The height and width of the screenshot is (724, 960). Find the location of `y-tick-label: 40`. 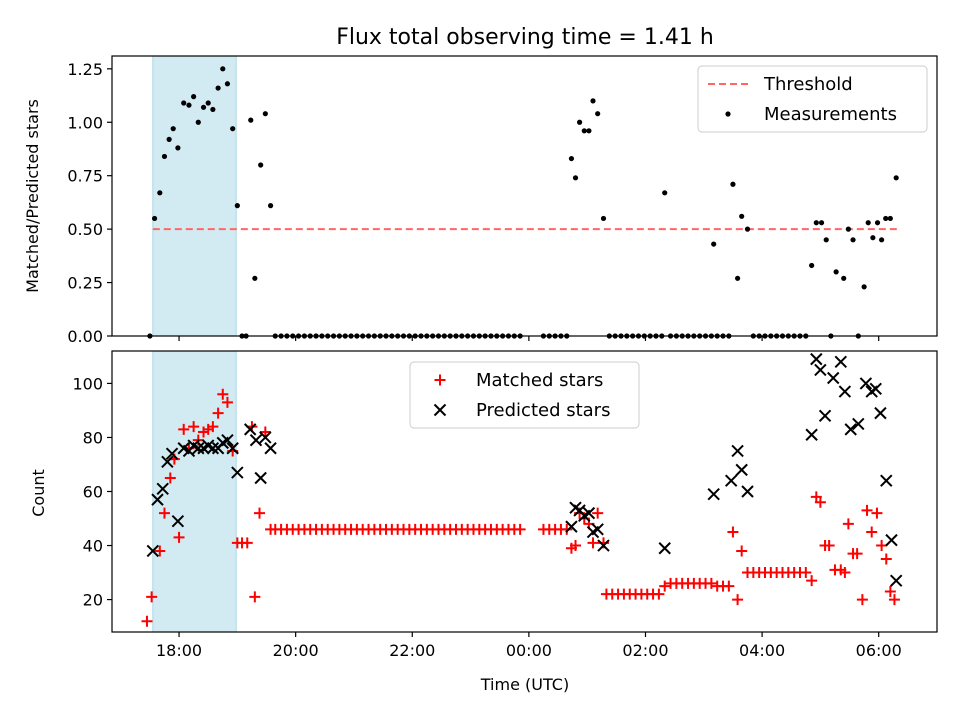

y-tick-label: 40 is located at coordinates (93, 546).